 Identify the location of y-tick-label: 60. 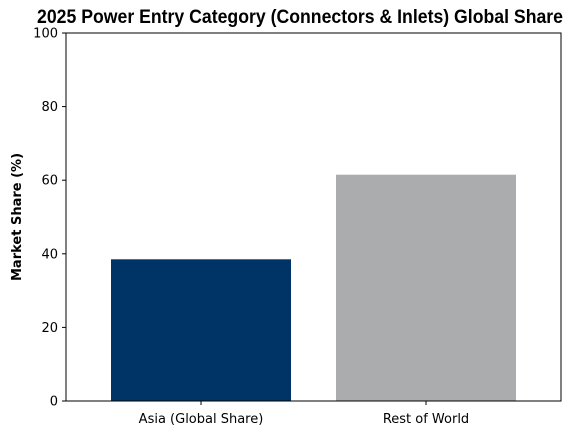
(49, 181).